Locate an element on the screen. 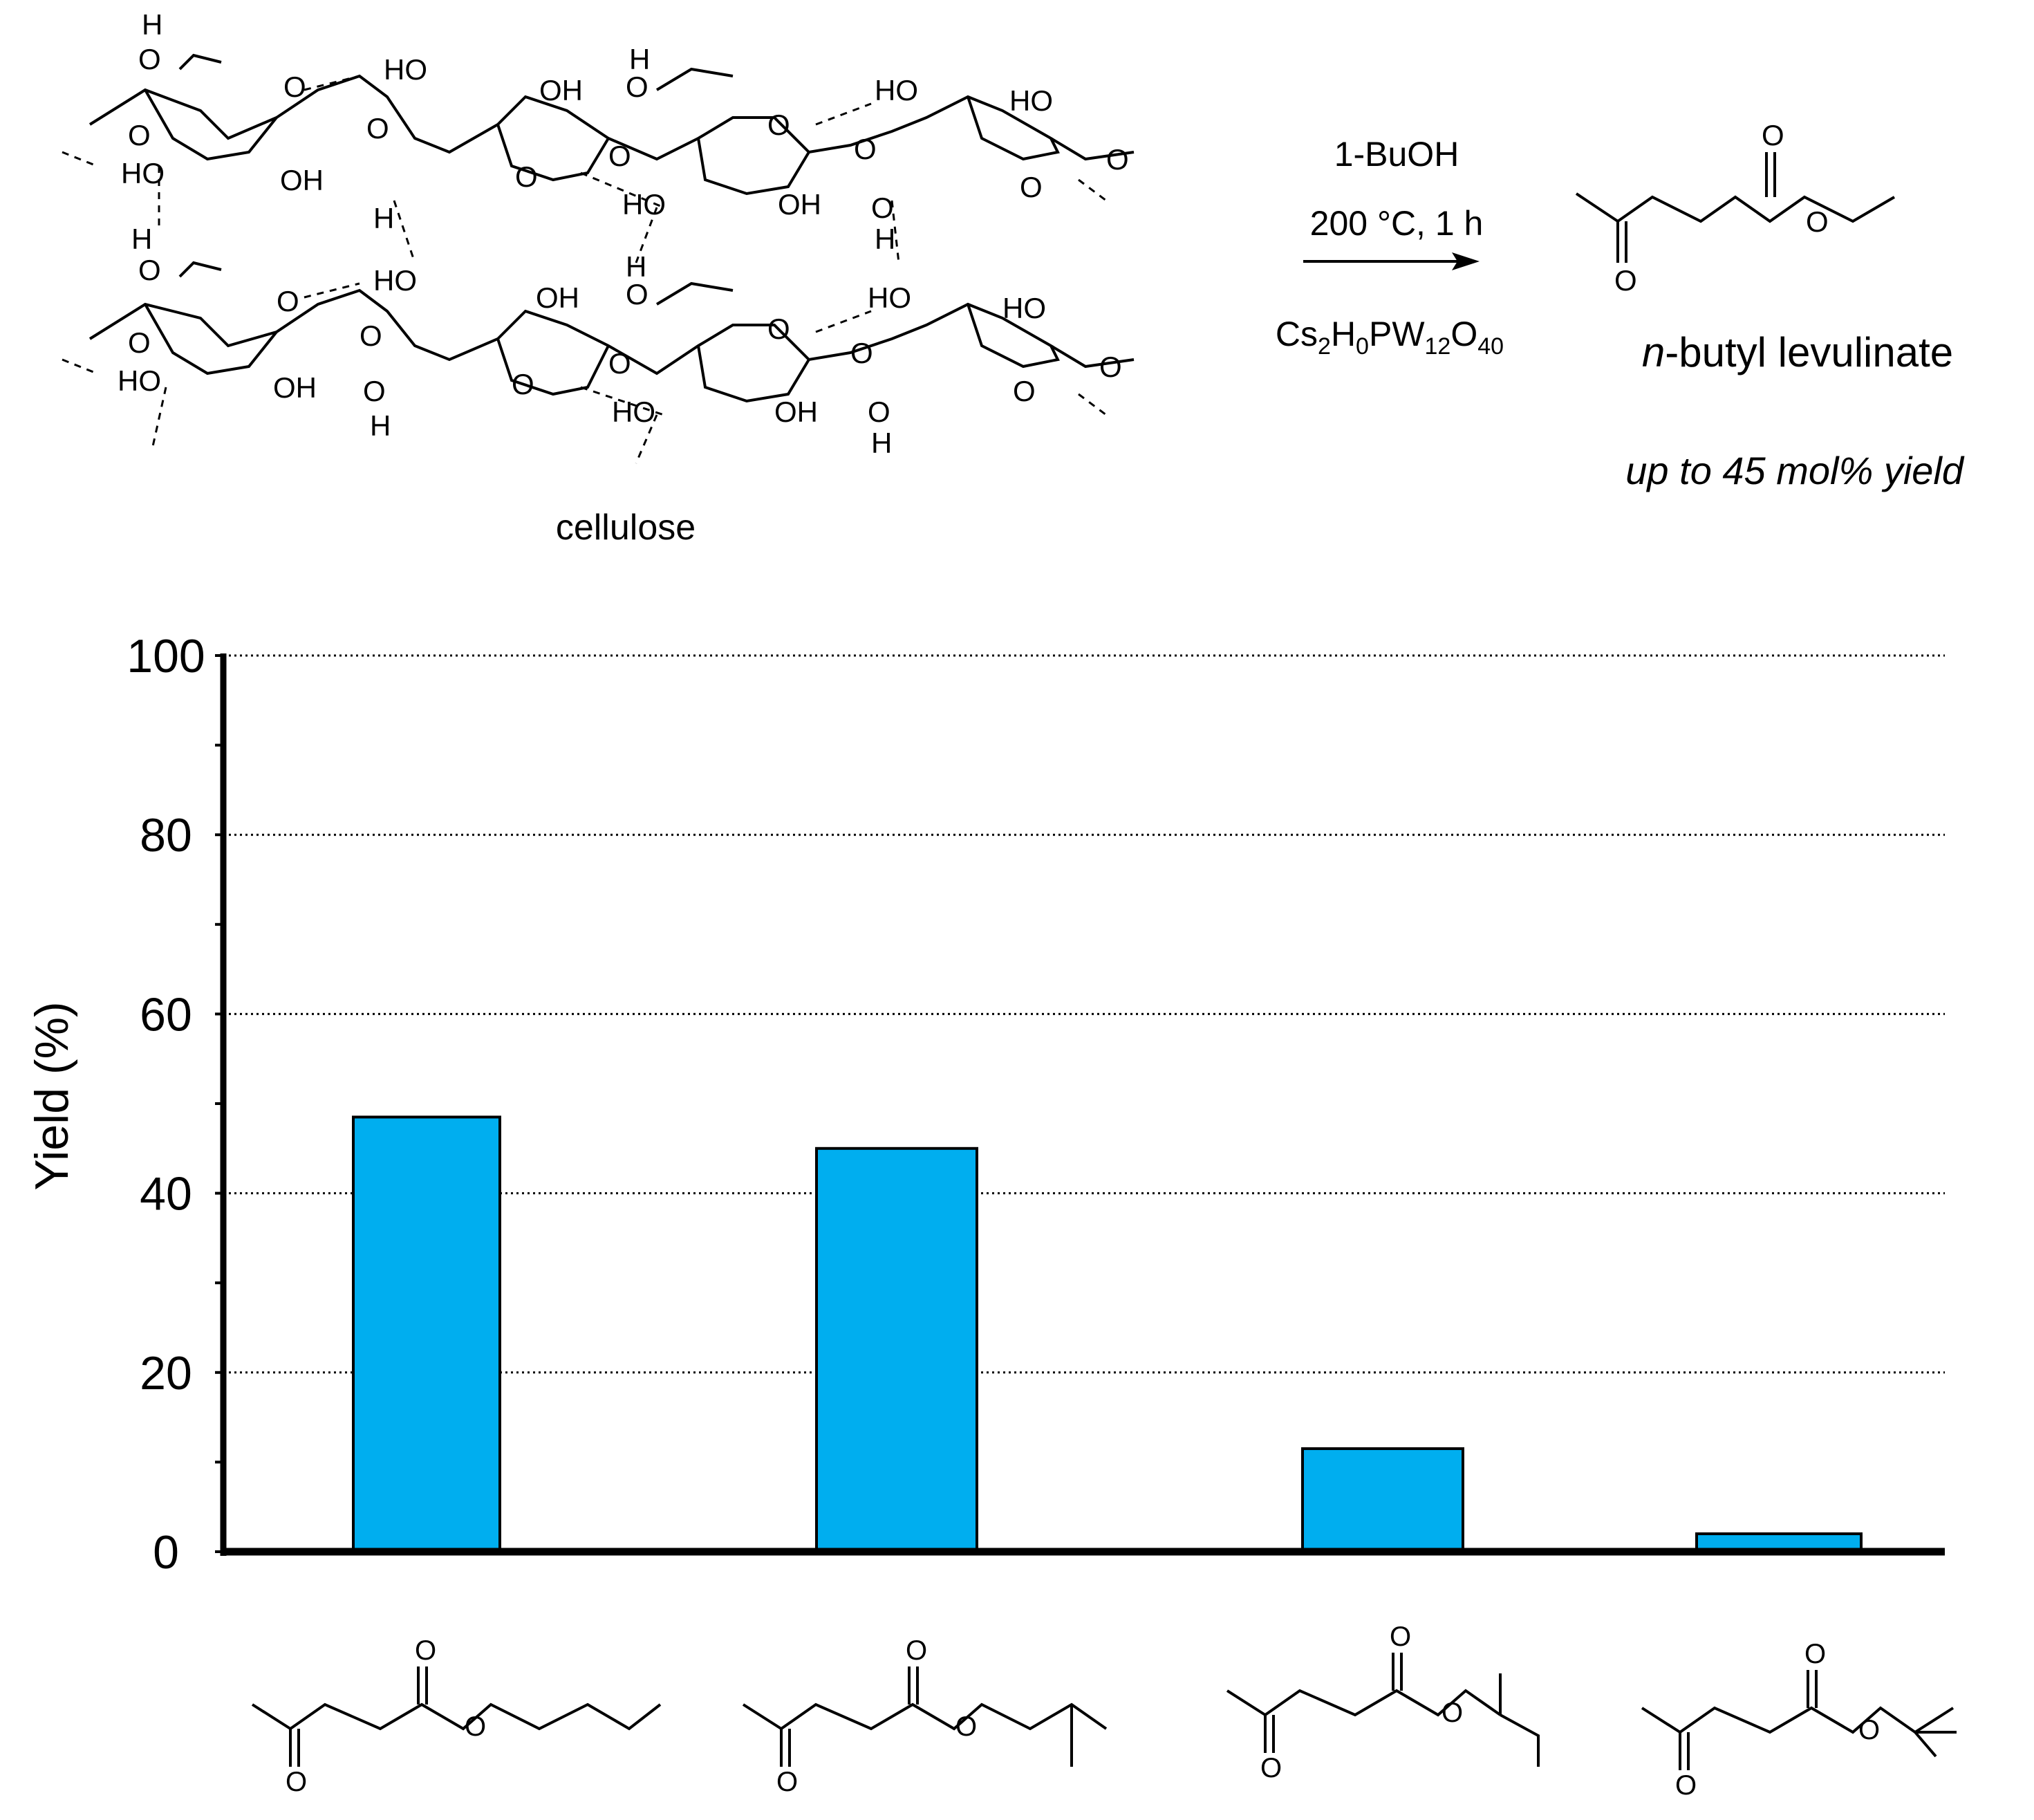 This screenshot has width=2034, height=1820. catalyst-part-o: O is located at coordinates (1463, 334).